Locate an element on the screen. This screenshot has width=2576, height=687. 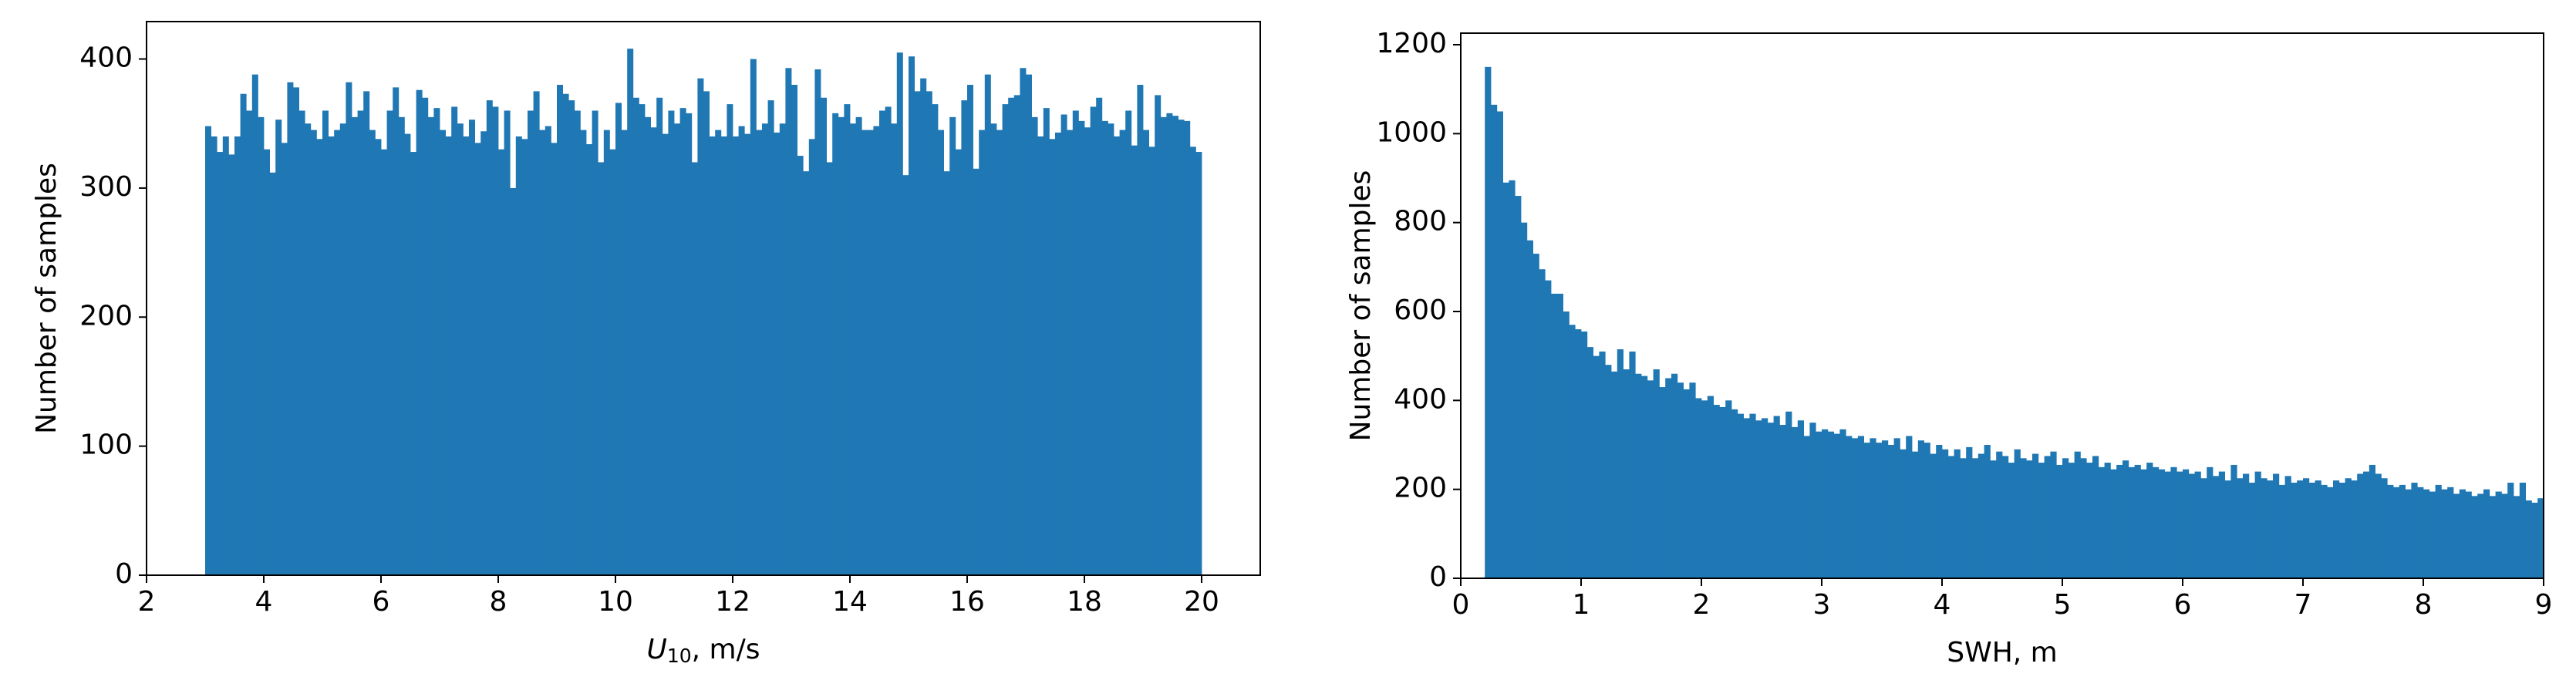
x-tick-label: 9 is located at coordinates (2544, 605).